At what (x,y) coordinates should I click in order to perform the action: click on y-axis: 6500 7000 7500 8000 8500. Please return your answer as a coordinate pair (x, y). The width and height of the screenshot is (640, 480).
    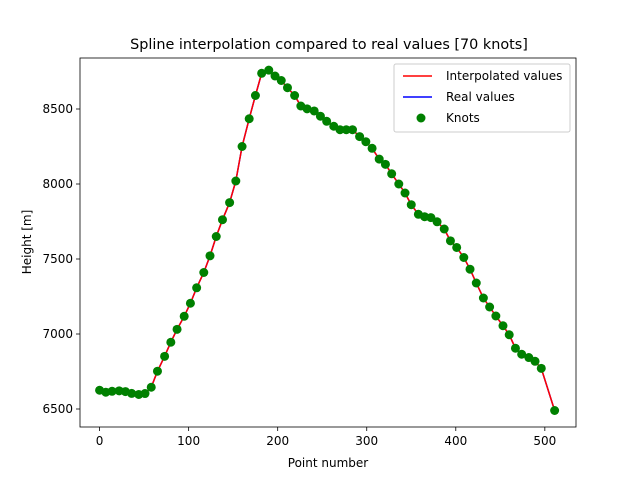
    Looking at the image, I should click on (61, 259).